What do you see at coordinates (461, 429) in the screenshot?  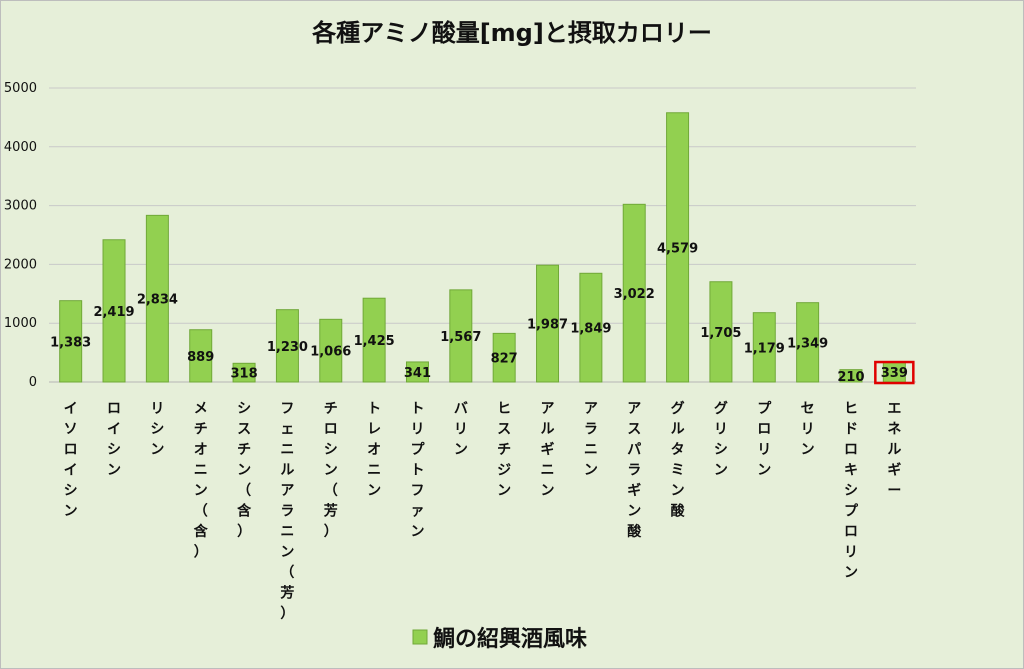 I see `x-tick-label: バリン` at bounding box center [461, 429].